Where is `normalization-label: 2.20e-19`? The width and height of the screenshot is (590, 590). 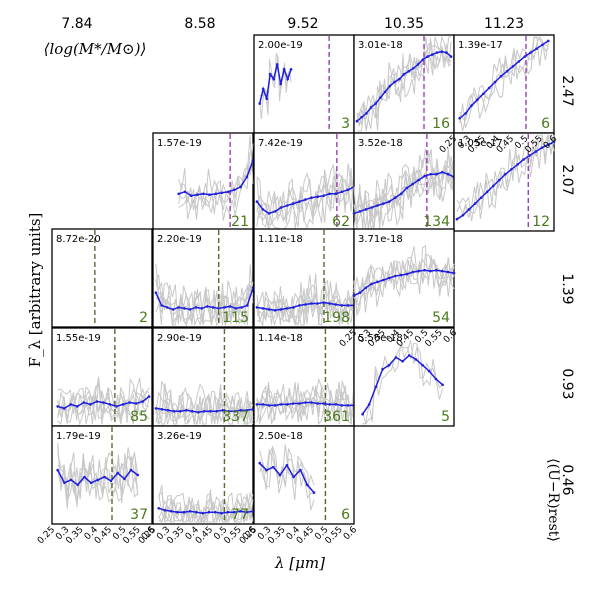 normalization-label: 2.20e-19 is located at coordinates (179, 239).